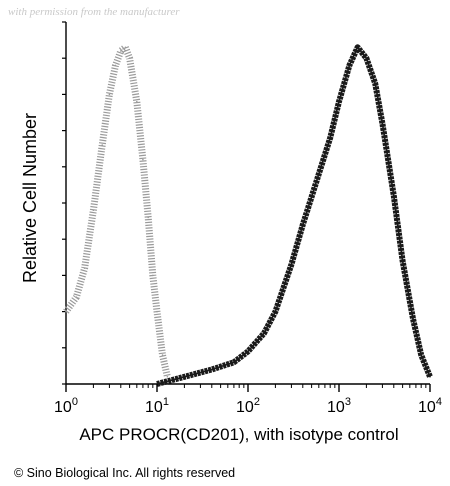 The width and height of the screenshot is (450, 486). What do you see at coordinates (238, 434) in the screenshot?
I see `x-axis-label: APC PROCR(CD201), with isotype control` at bounding box center [238, 434].